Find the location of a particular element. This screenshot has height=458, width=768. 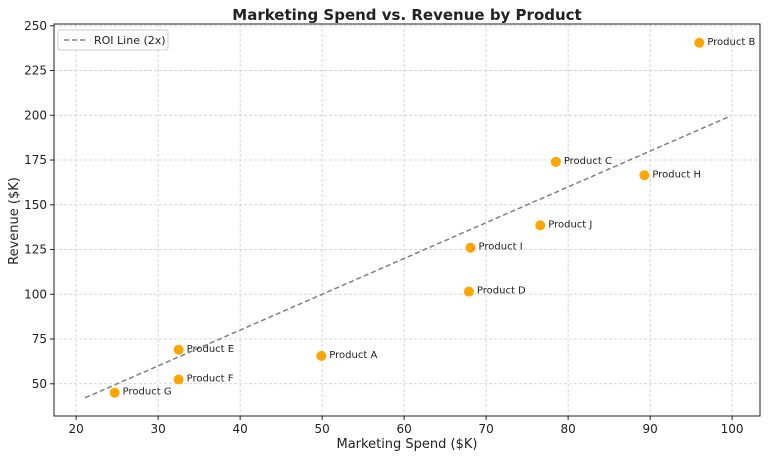

y-tick-label: 100 is located at coordinates (35, 294).